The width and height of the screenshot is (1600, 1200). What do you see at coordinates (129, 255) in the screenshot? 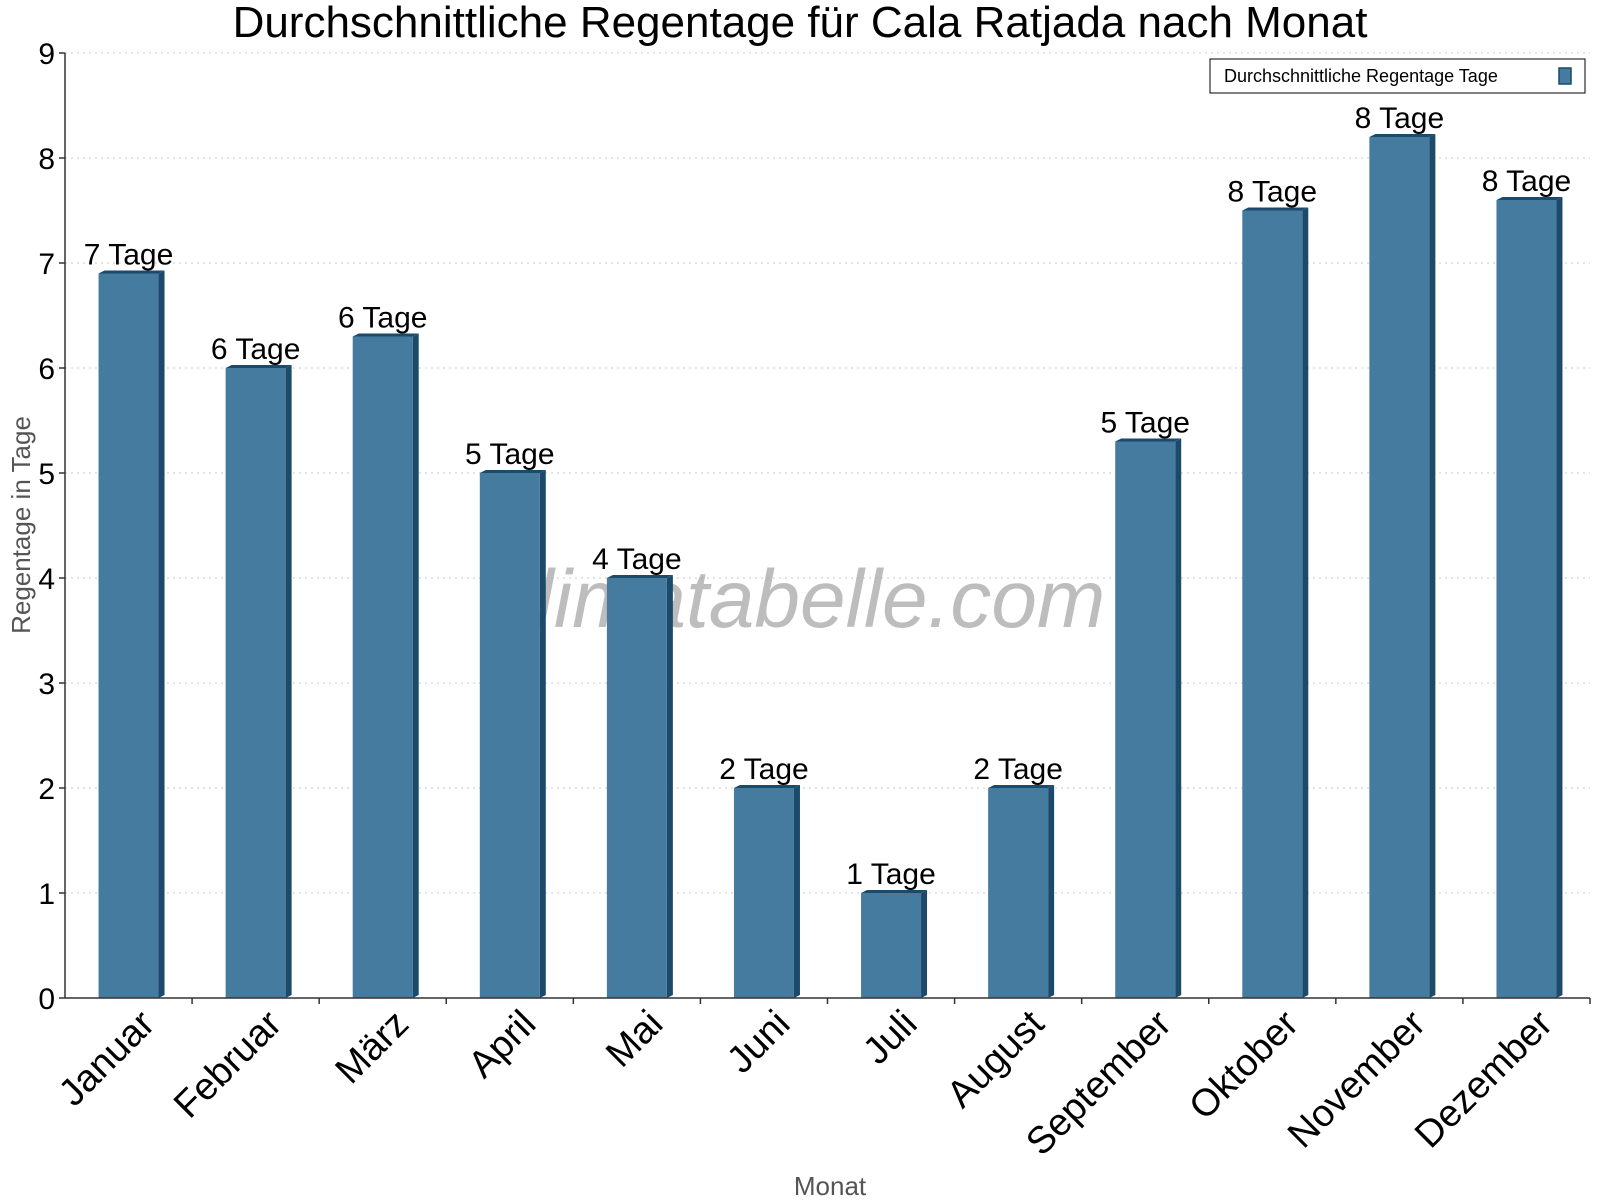
I see `data-label: 7 Tage` at bounding box center [129, 255].